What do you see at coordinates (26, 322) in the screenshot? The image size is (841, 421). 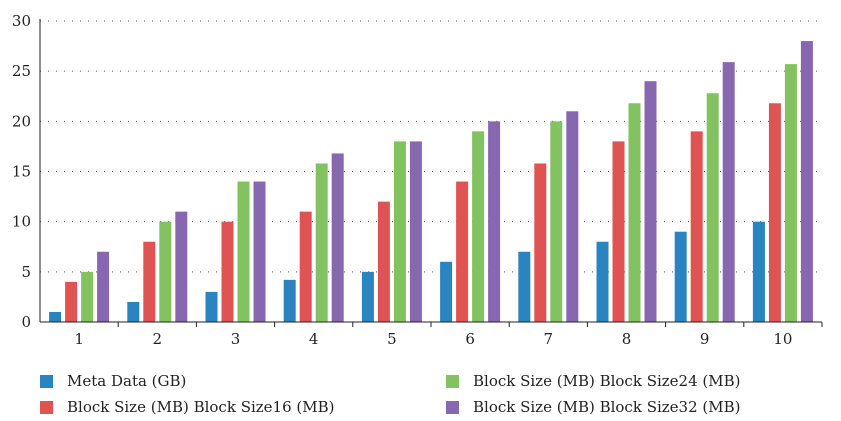 I see `y-tick-label: 0` at bounding box center [26, 322].